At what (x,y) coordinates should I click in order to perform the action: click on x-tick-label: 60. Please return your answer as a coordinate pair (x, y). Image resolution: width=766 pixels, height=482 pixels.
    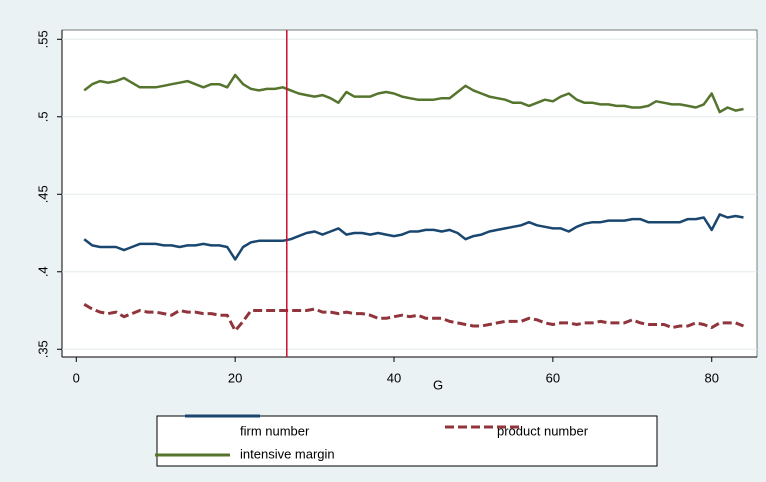
    Looking at the image, I should click on (553, 377).